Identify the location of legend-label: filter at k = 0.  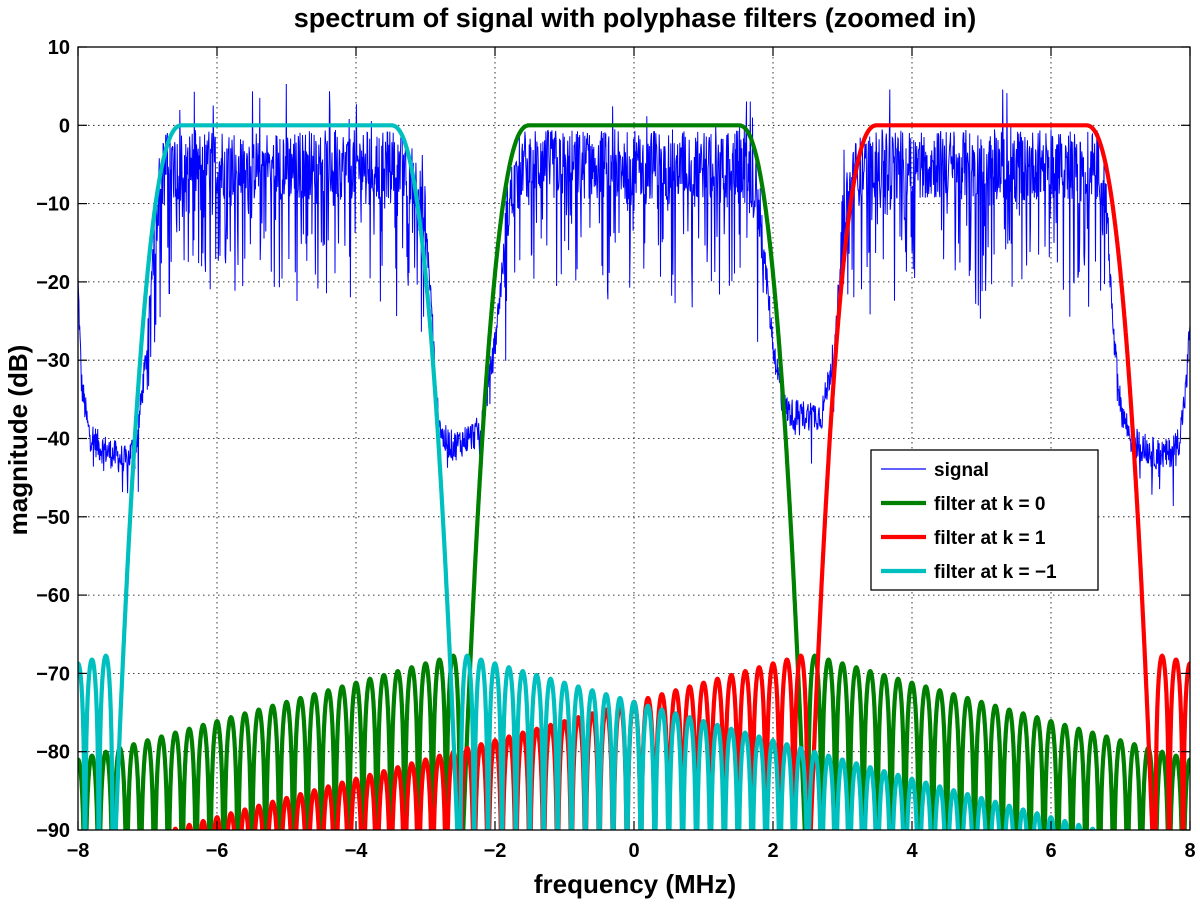
(989, 504).